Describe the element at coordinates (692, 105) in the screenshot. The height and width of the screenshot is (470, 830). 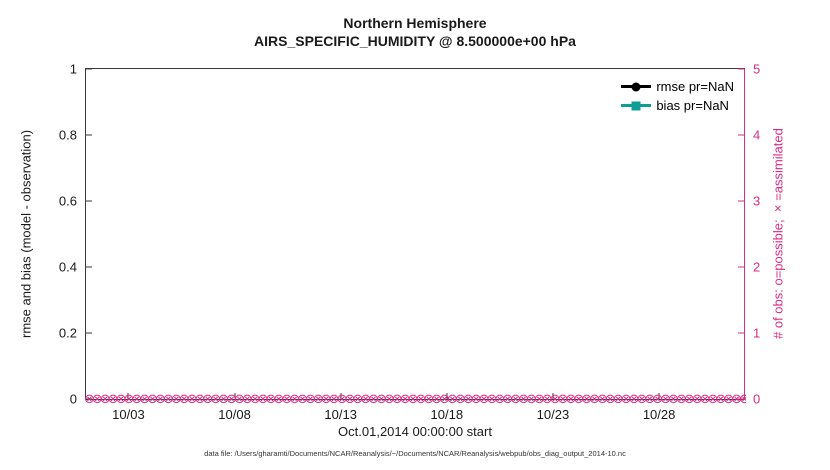
I see `legend-label: bias pr=NaN` at that location.